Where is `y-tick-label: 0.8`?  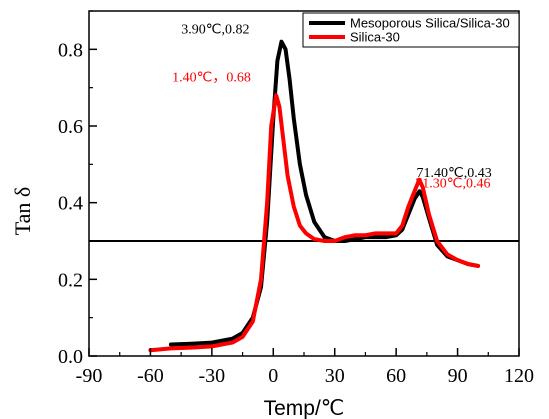 y-tick-label: 0.8 is located at coordinates (70, 50).